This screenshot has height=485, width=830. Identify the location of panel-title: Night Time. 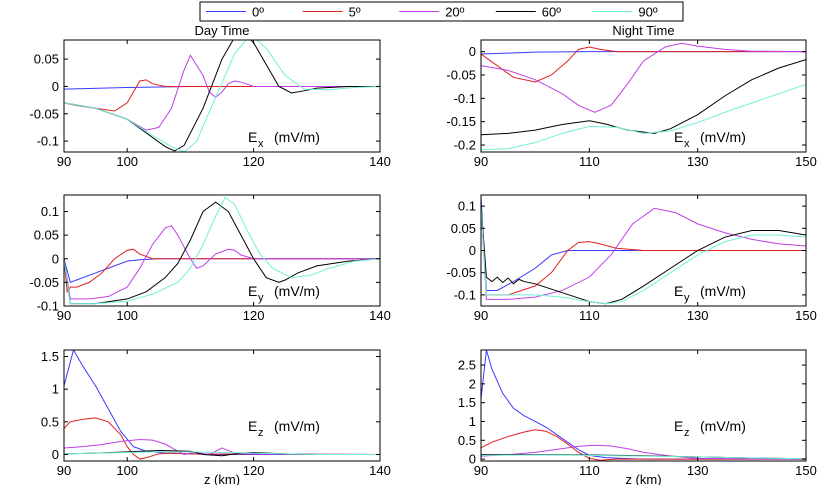
(643, 30).